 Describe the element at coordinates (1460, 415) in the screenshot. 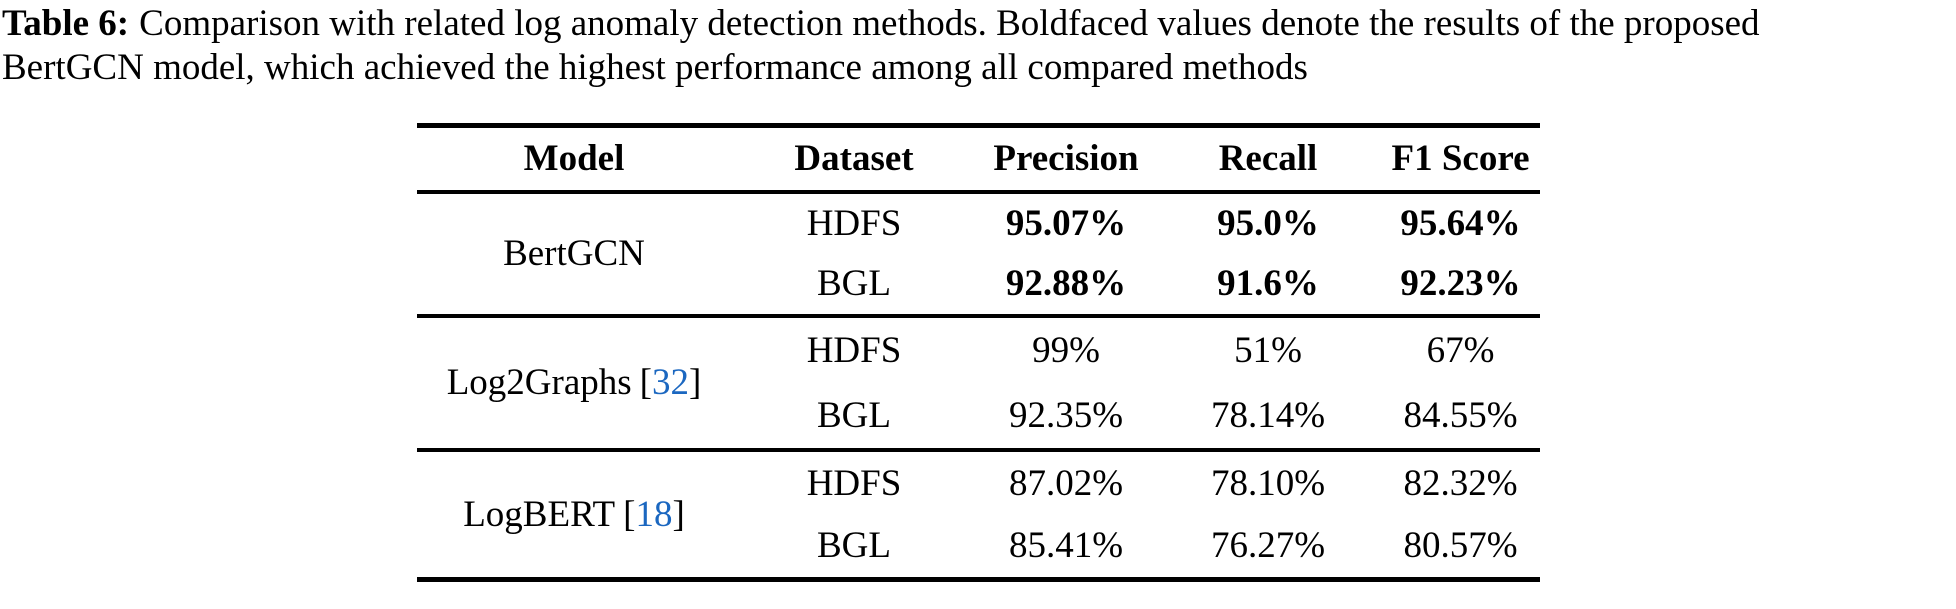

I see `f1-cell: 84.55%` at that location.